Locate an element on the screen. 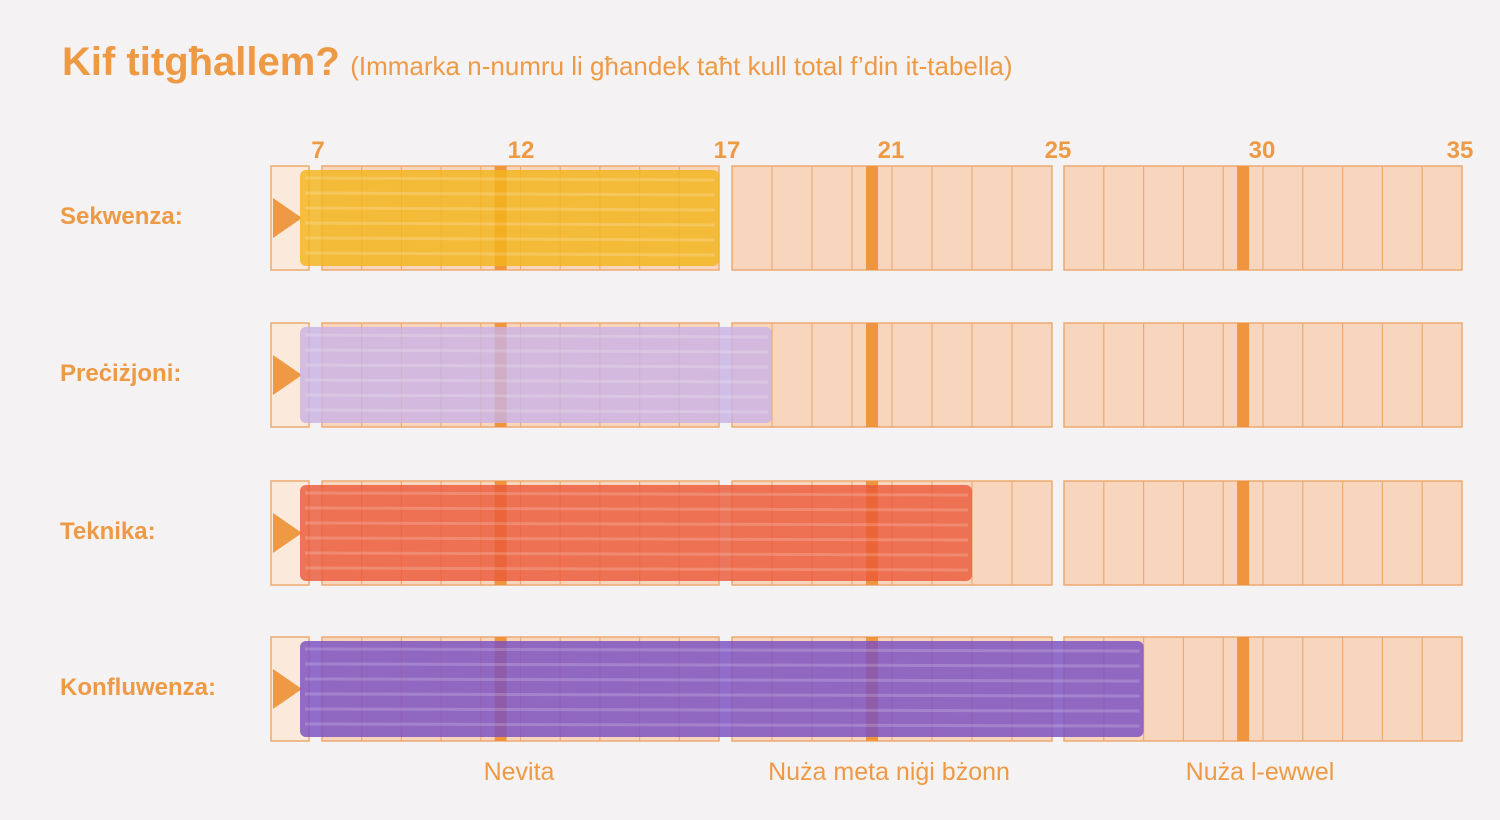 Image resolution: width=1500 pixels, height=820 pixels. row-label: Sekwenza: is located at coordinates (121, 216).